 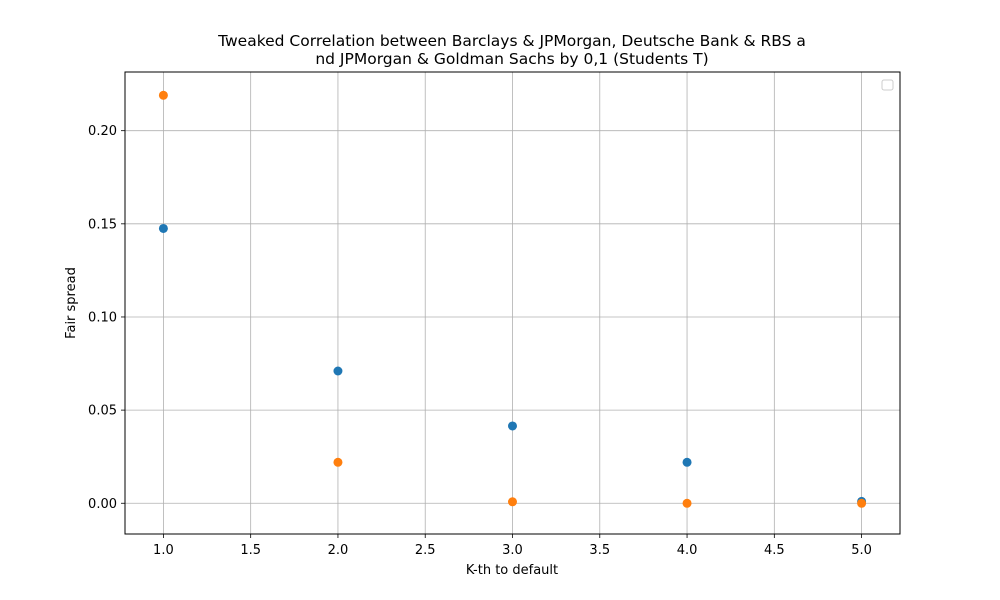 What do you see at coordinates (102, 411) in the screenshot?
I see `y-tick-label: 0.05` at bounding box center [102, 411].